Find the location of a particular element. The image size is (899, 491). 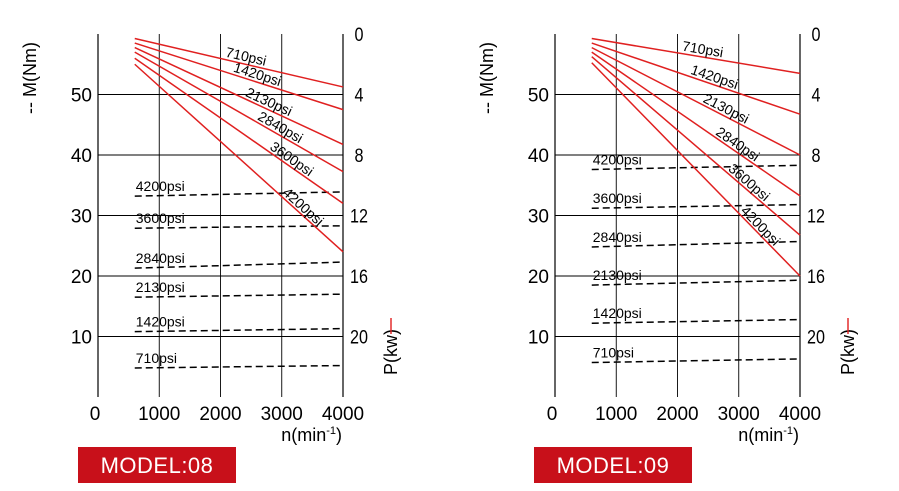

power-line-label: 4200psi is located at coordinates (303, 206).